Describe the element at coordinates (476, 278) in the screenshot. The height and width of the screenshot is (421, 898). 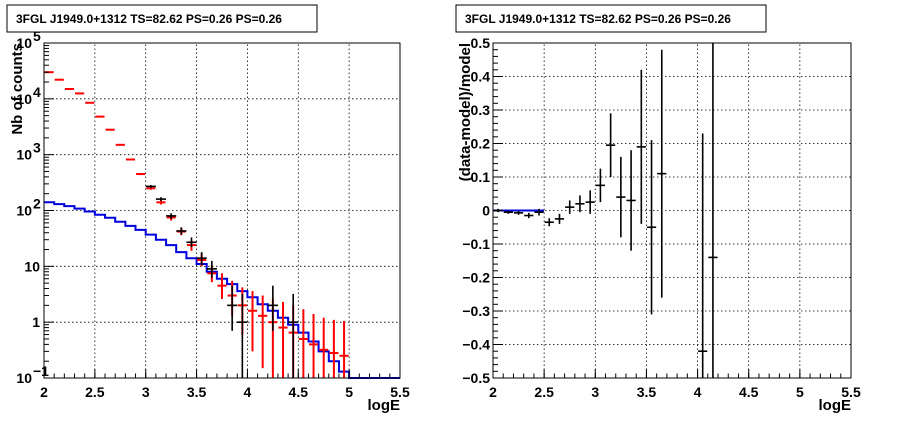
I see `right-y-tick-label: −0.2` at that location.